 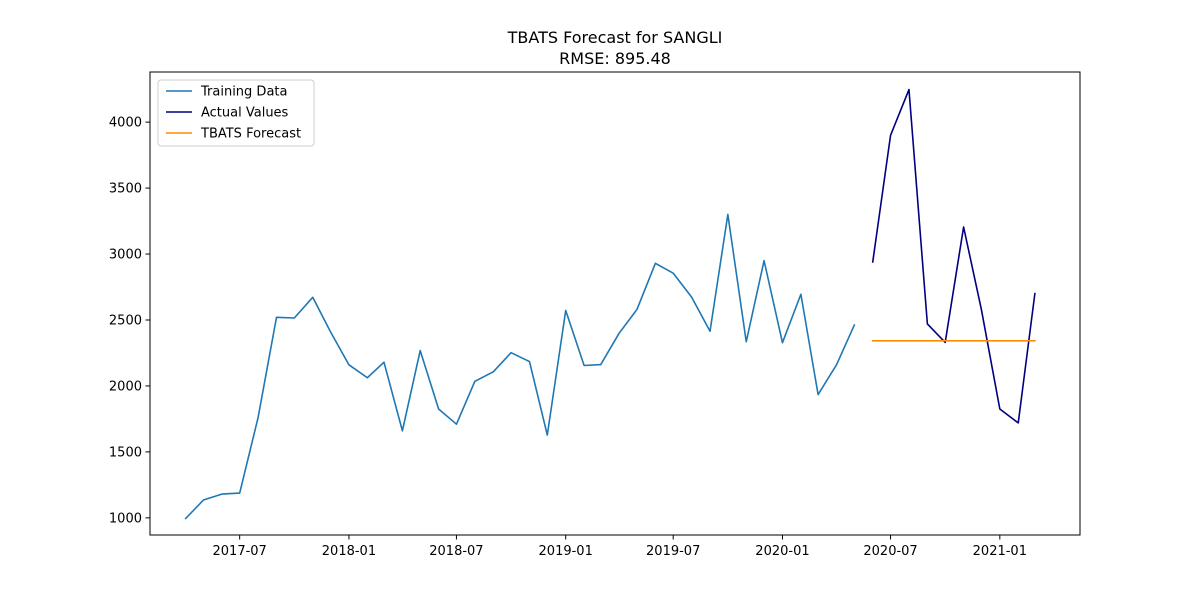 I want to click on x-tick-label-3: 2019-01, so click(x=566, y=551).